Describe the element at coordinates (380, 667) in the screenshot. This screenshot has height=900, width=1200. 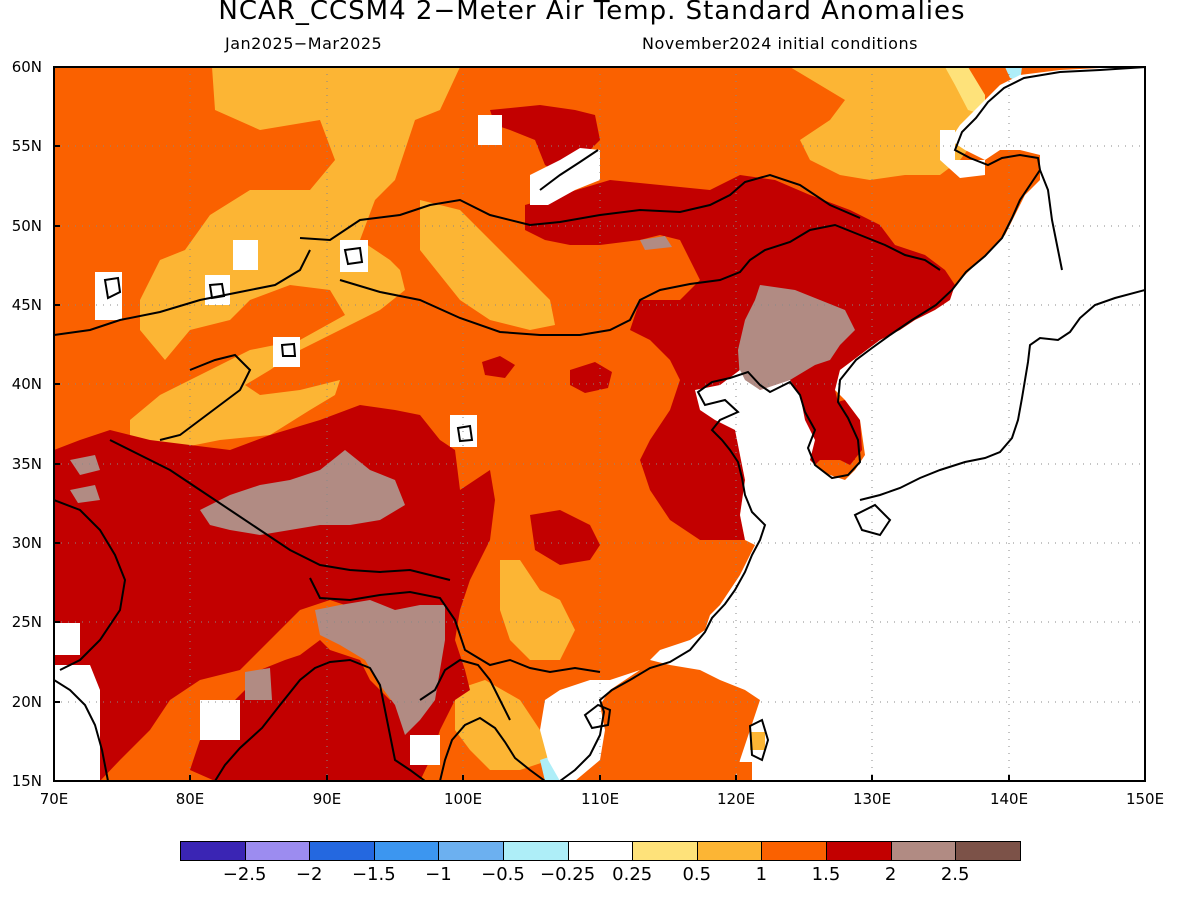
I see `anomaly-region-2.5-myanmar` at that location.